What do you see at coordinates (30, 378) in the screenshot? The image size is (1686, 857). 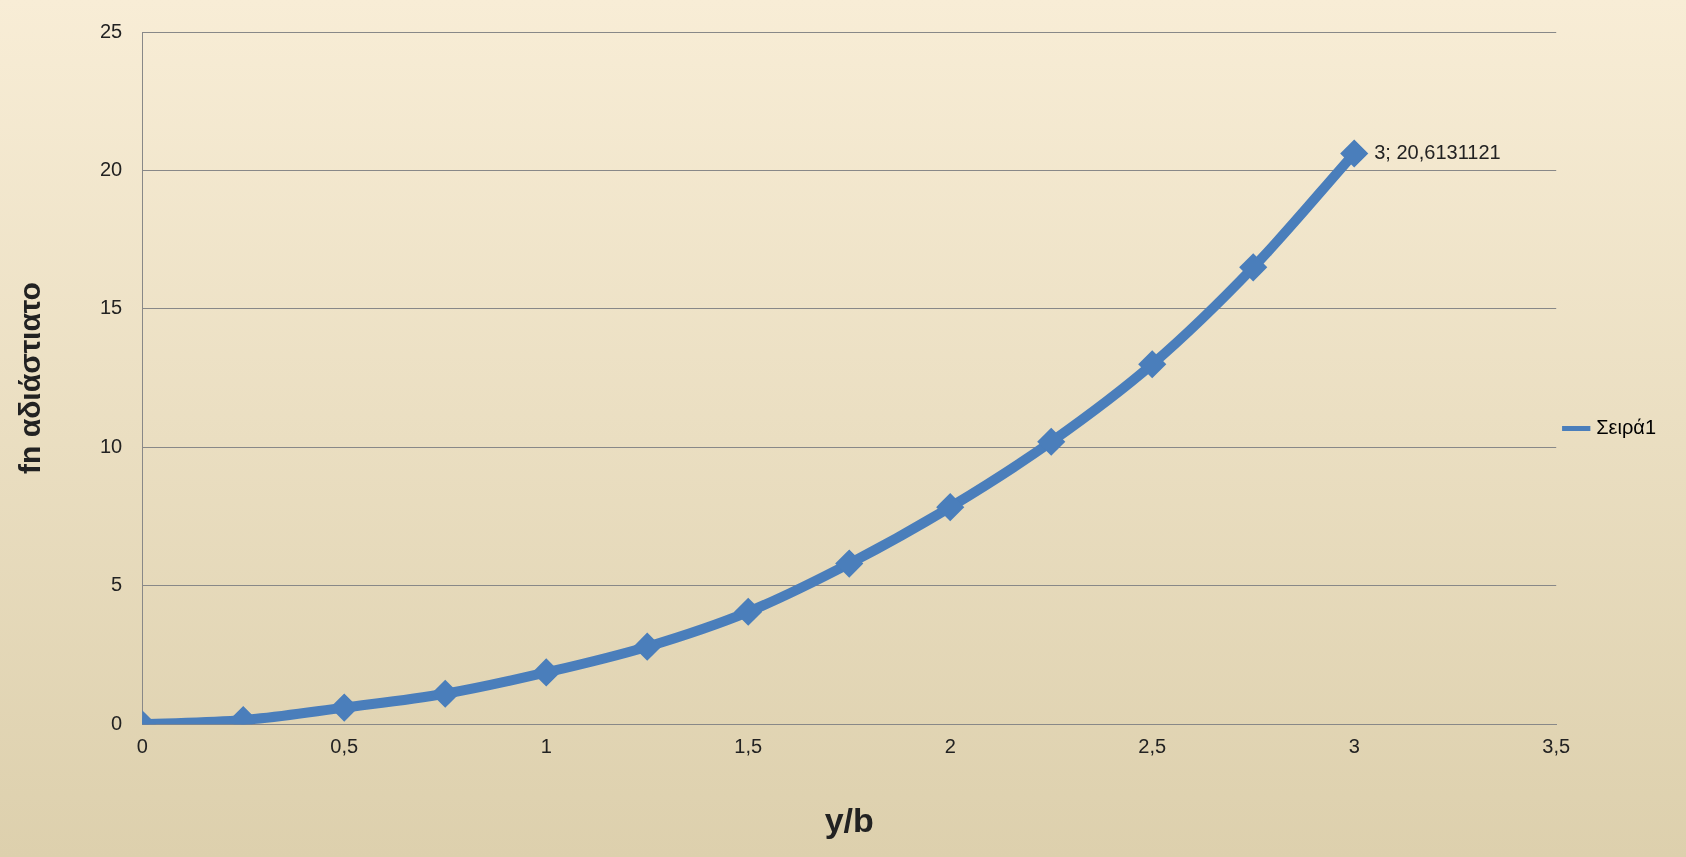 I see `y-axis-title: fn αδιάστιατο` at bounding box center [30, 378].